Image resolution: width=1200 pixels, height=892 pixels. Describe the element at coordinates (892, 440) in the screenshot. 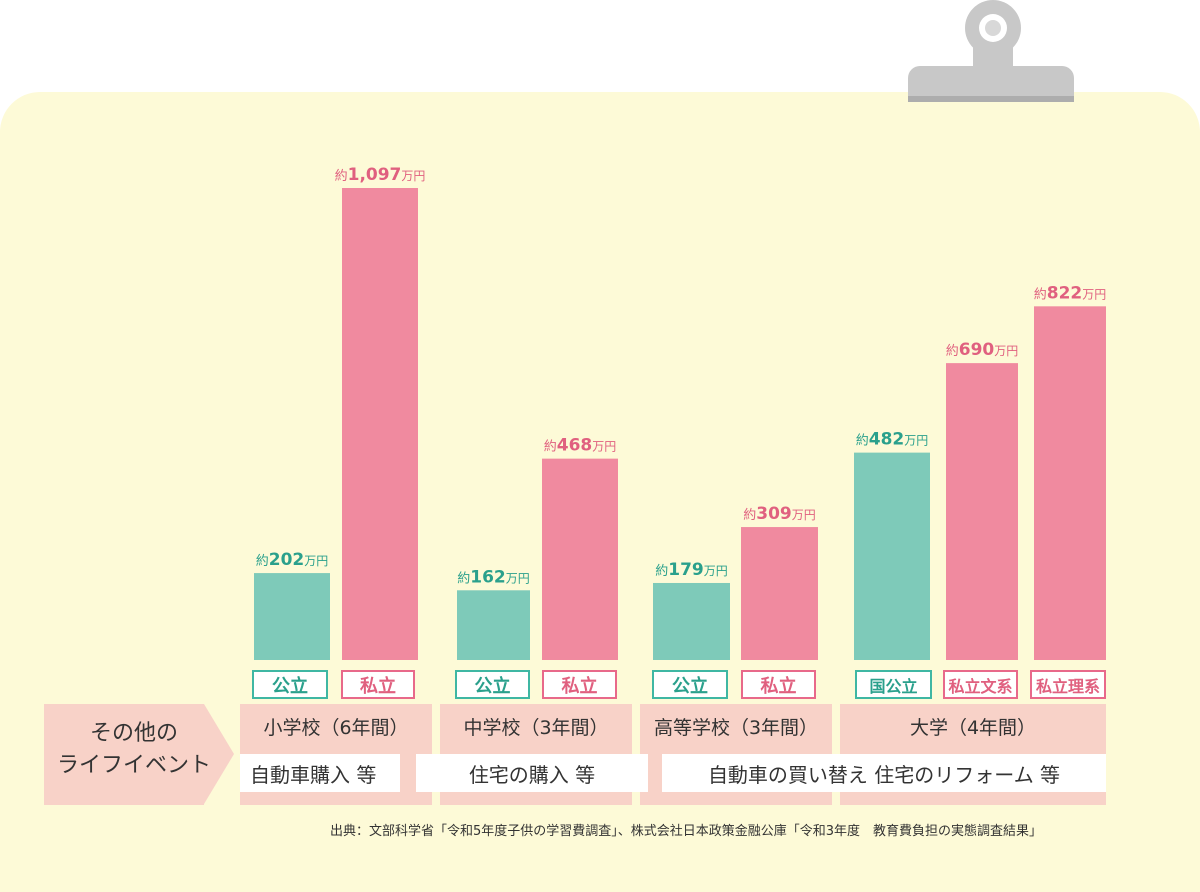

I see `bar-value-label-6: 約482万円` at that location.